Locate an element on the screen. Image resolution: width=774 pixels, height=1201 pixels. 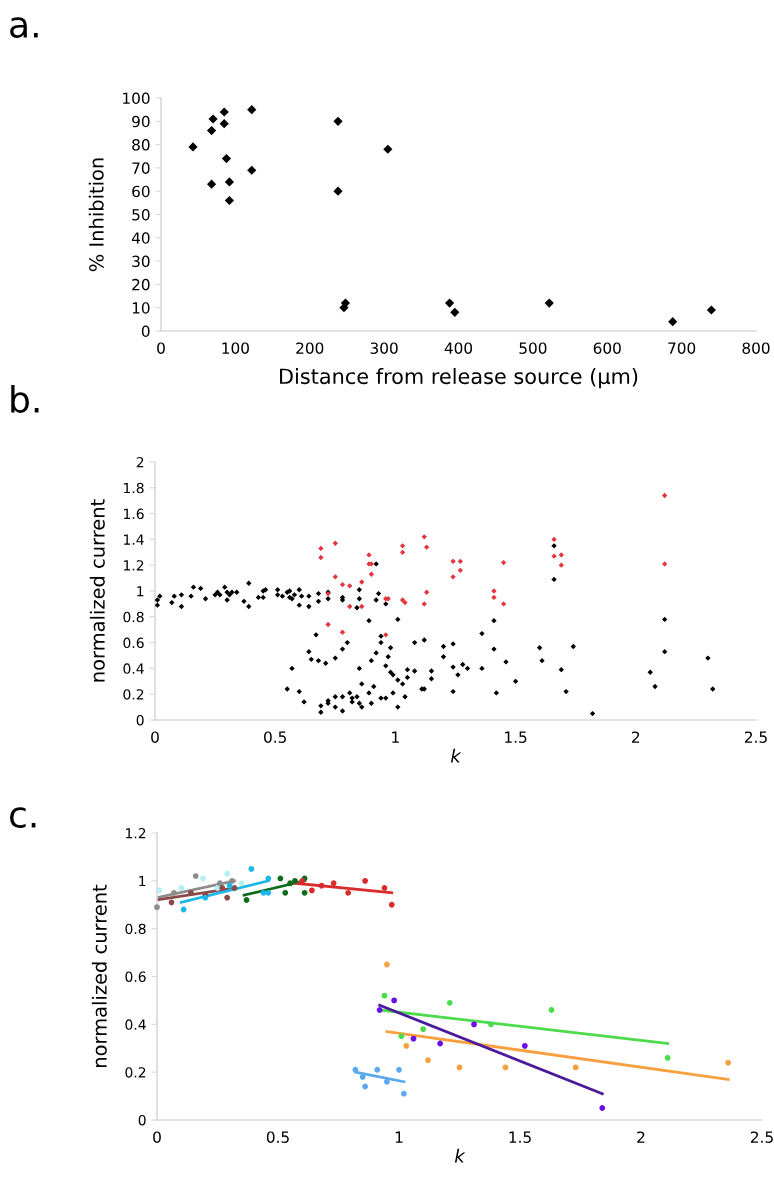
y-tick-label: 1.4 is located at coordinates (134, 539).